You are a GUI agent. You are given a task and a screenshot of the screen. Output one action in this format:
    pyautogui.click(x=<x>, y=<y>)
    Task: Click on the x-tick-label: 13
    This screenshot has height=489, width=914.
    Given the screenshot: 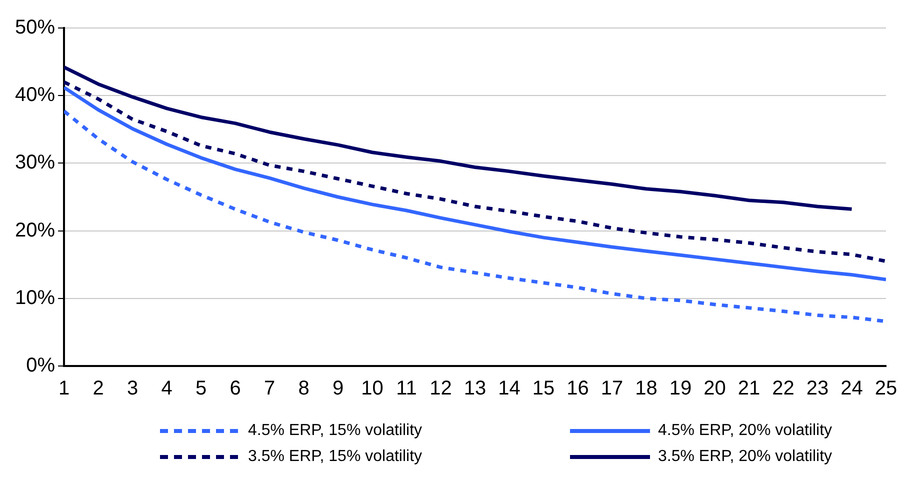 What is the action you would take?
    pyautogui.click(x=475, y=389)
    